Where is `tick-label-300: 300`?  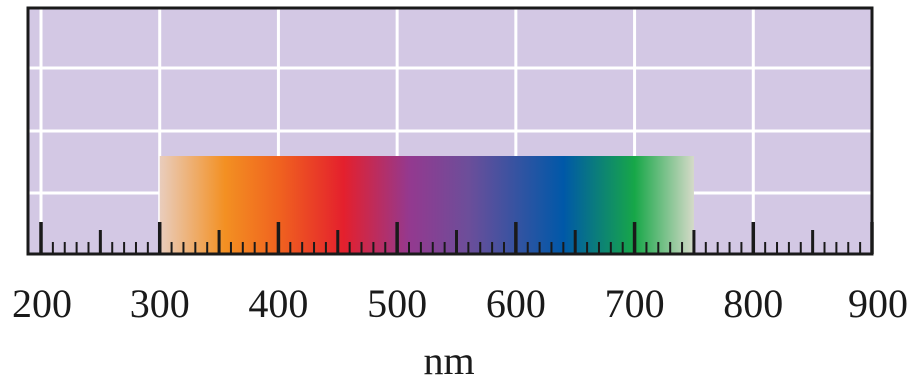
tick-label-300: 300 is located at coordinates (160, 303).